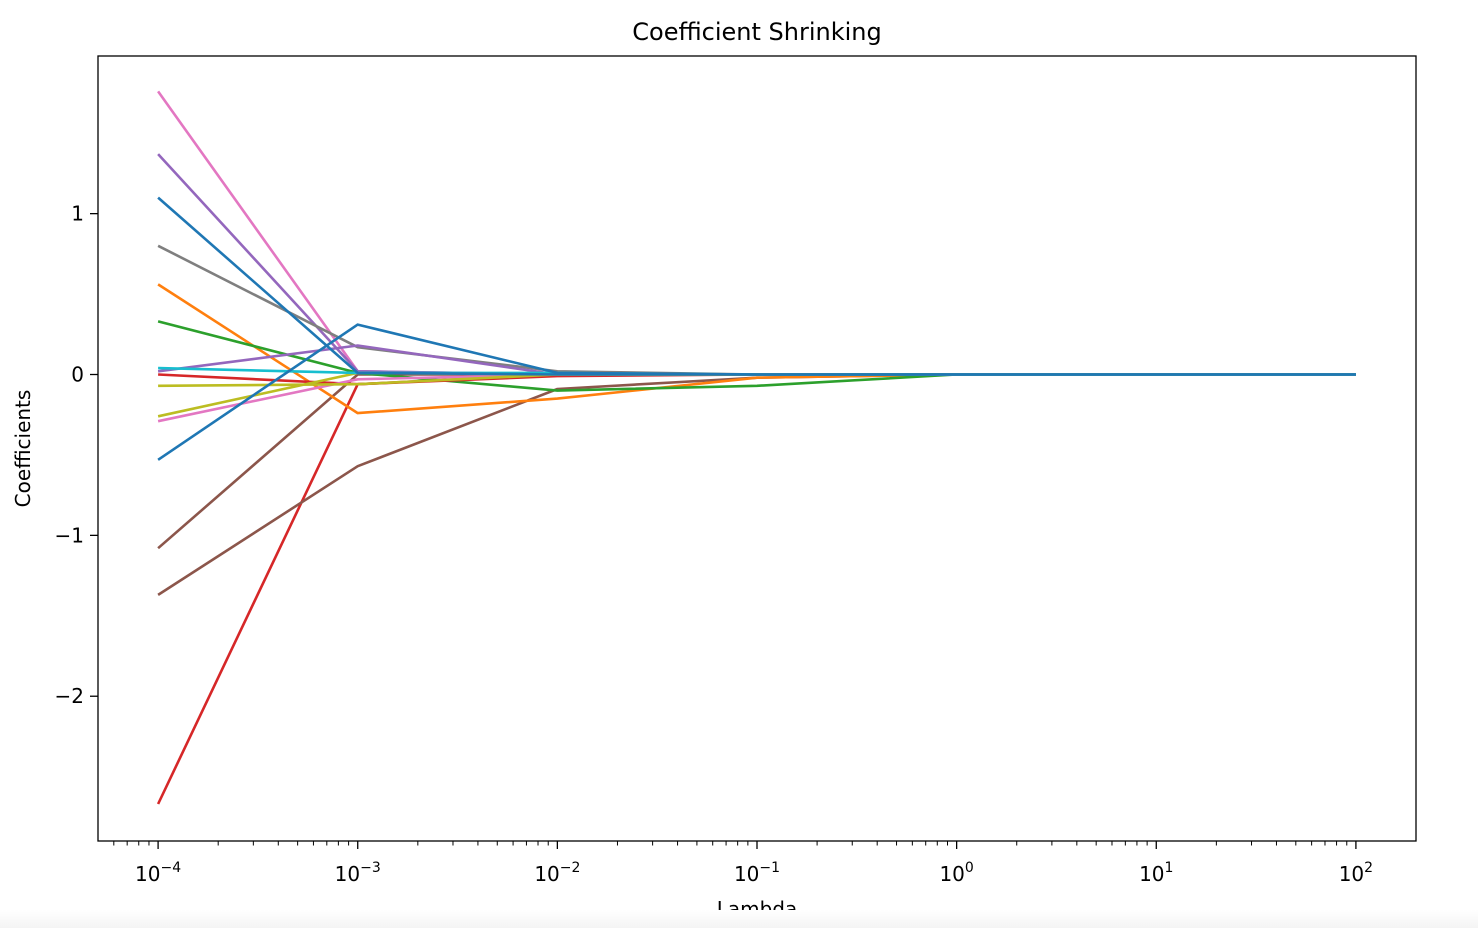 The width and height of the screenshot is (1478, 932). Describe the element at coordinates (69, 696) in the screenshot. I see `y-tick-label: −2` at that location.